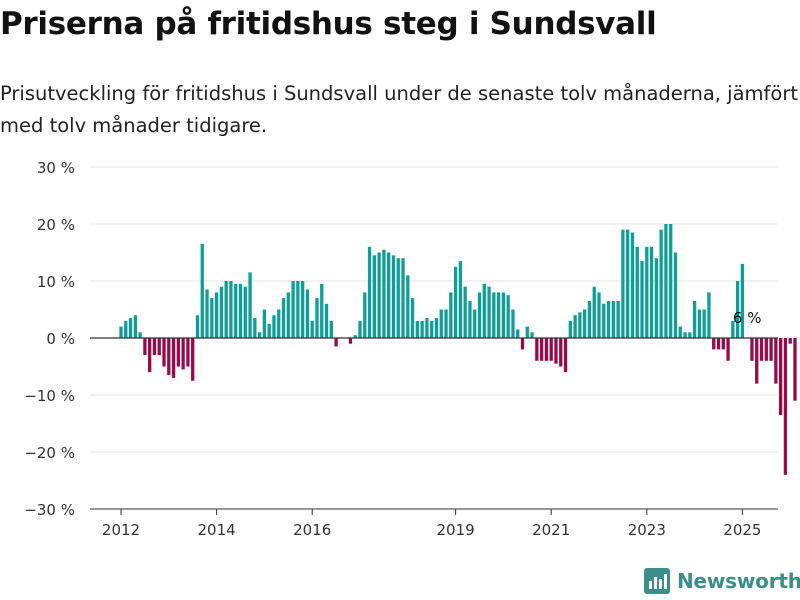 The image size is (800, 600). I want to click on newsworthy-logo-text: Newsworthy, so click(738, 581).